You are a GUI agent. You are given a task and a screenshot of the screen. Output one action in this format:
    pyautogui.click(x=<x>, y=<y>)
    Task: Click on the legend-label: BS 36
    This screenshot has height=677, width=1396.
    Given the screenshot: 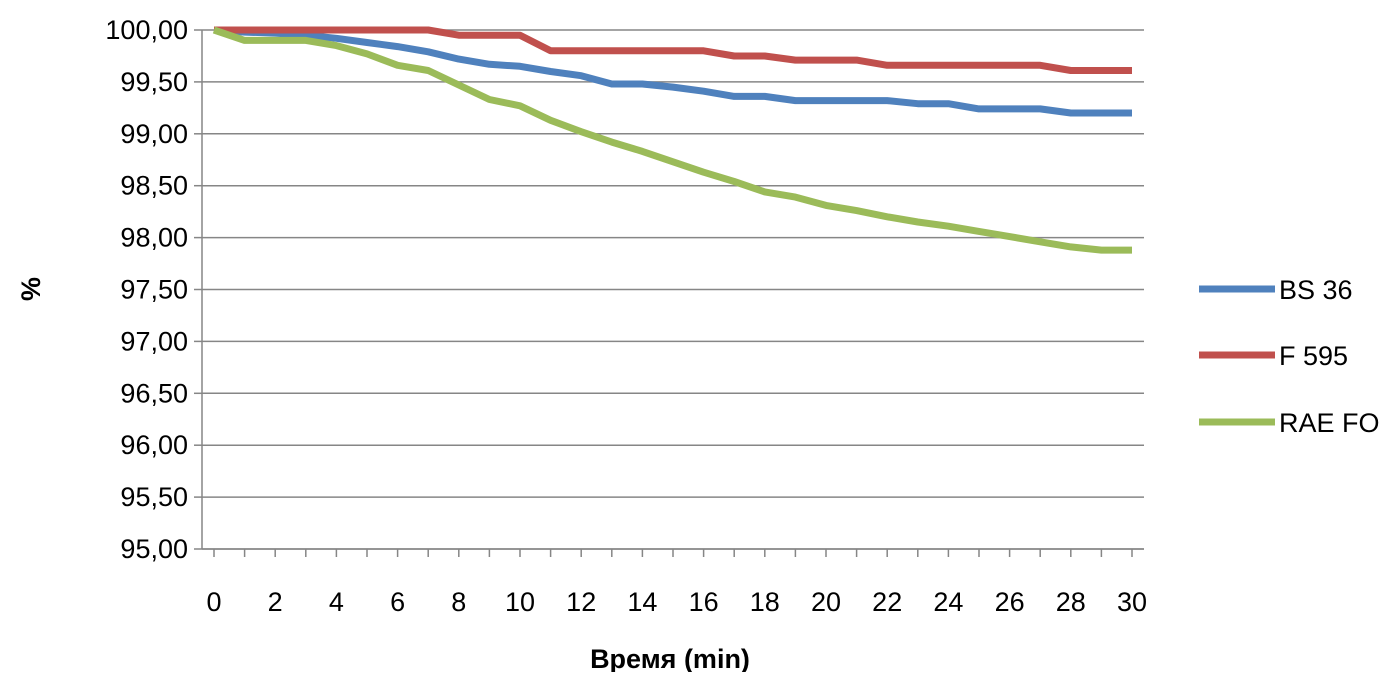 What is the action you would take?
    pyautogui.click(x=1316, y=290)
    